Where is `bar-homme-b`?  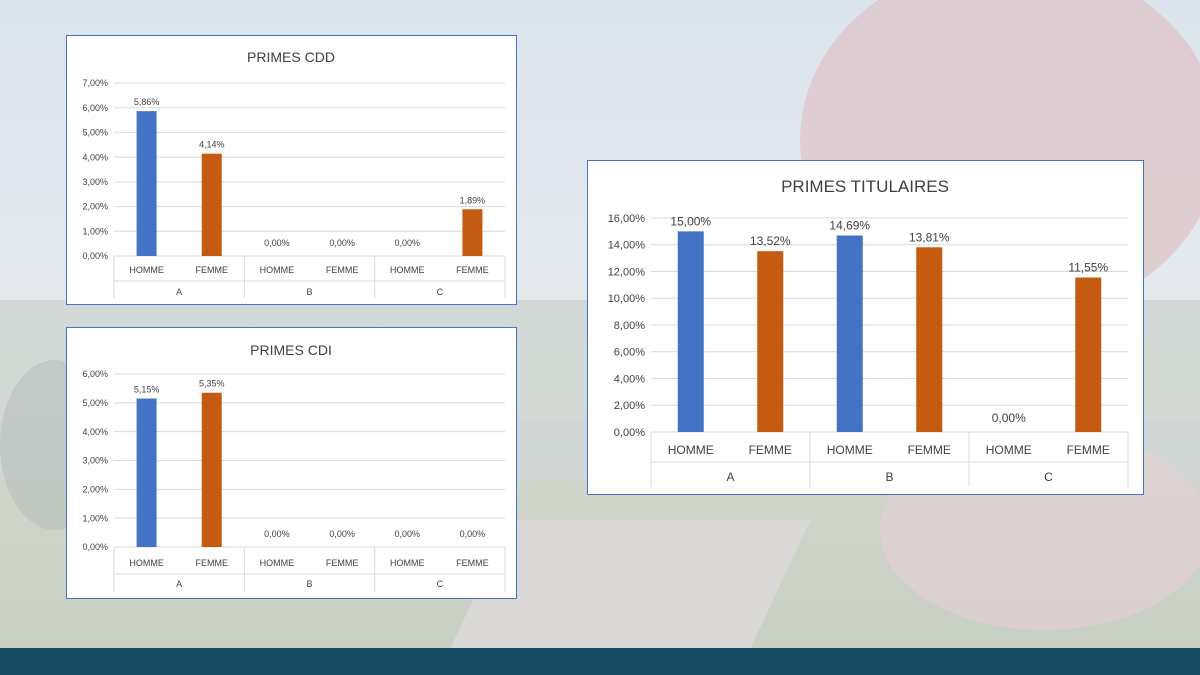 bar-homme-b is located at coordinates (849, 333).